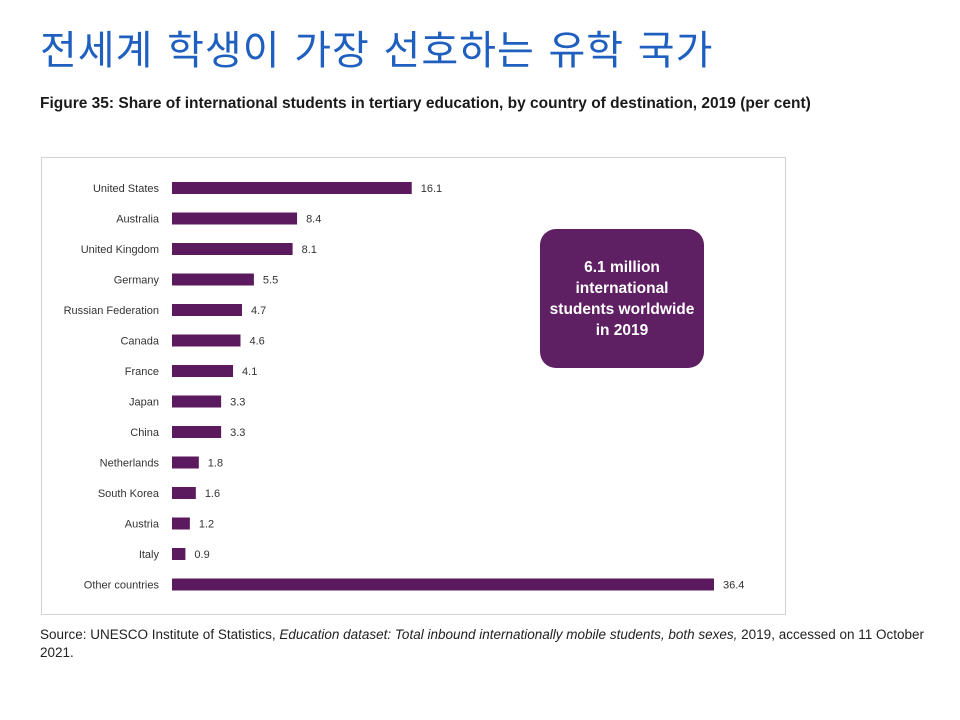 The height and width of the screenshot is (720, 960). What do you see at coordinates (212, 494) in the screenshot?
I see `value-label: 1.6` at bounding box center [212, 494].